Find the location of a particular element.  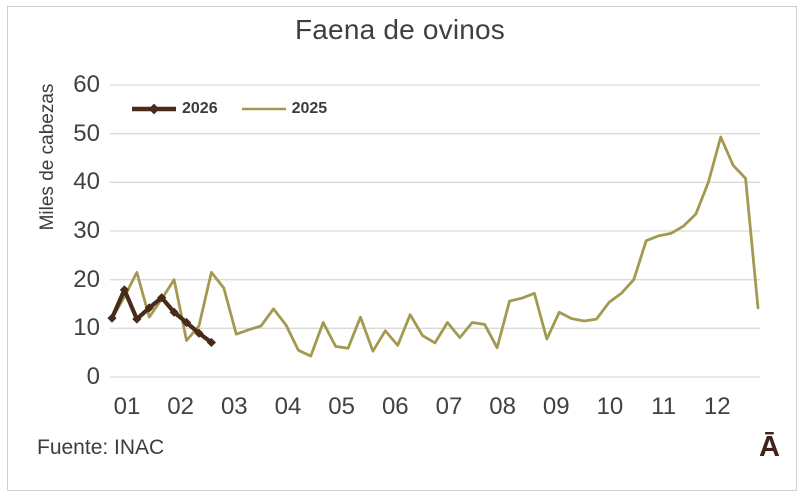

y-tick-label: 50 is located at coordinates (86, 133).